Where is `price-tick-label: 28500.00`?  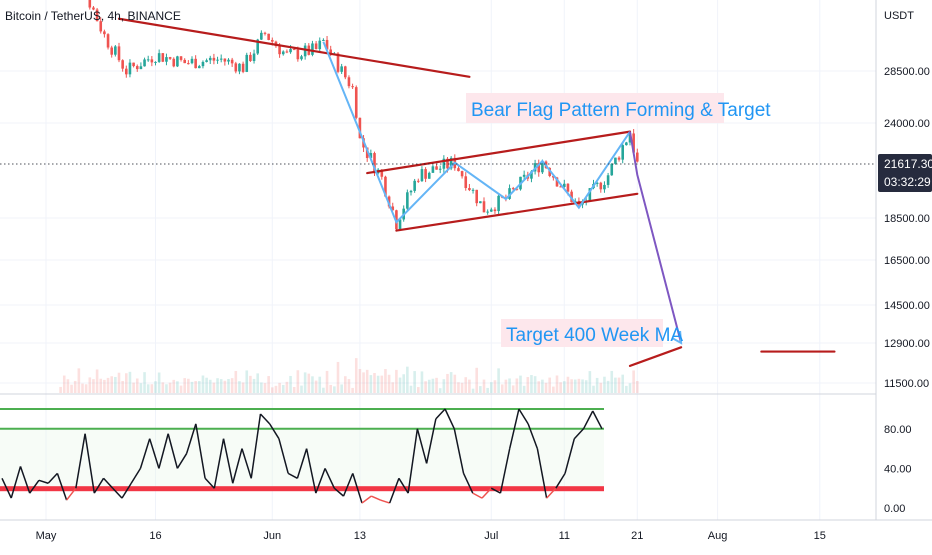
price-tick-label: 28500.00 is located at coordinates (907, 72).